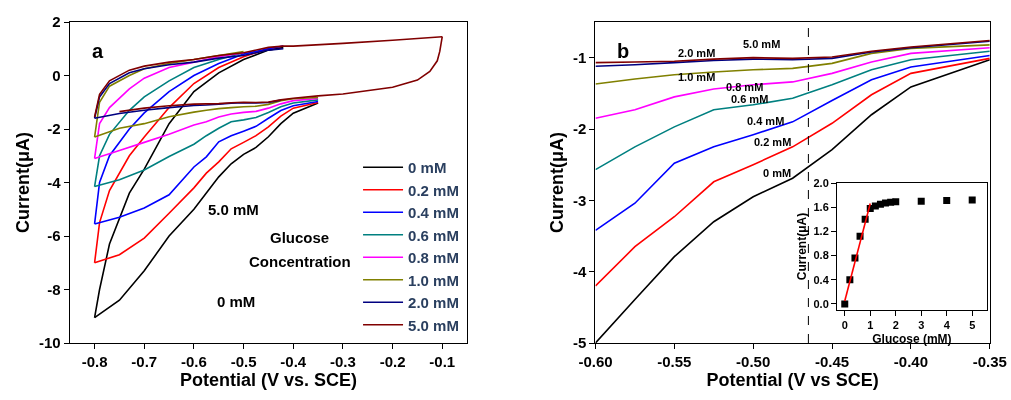 The width and height of the screenshot is (1011, 400). What do you see at coordinates (766, 121) in the screenshot?
I see `annotation: 0.4 mM` at bounding box center [766, 121].